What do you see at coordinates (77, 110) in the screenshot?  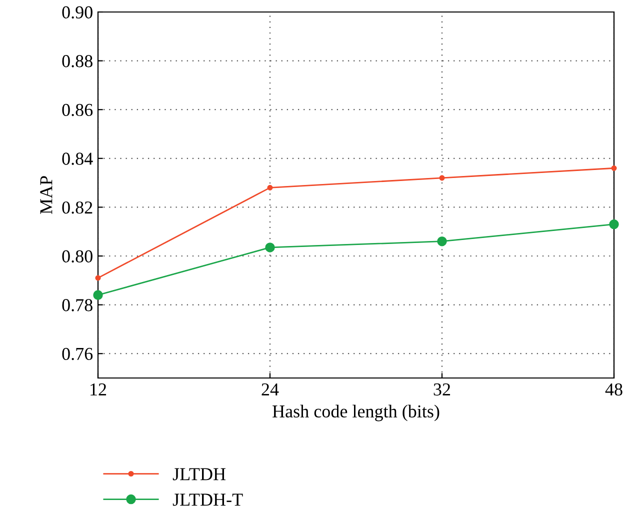 I see `y-tick-label: 0.86` at bounding box center [77, 110].